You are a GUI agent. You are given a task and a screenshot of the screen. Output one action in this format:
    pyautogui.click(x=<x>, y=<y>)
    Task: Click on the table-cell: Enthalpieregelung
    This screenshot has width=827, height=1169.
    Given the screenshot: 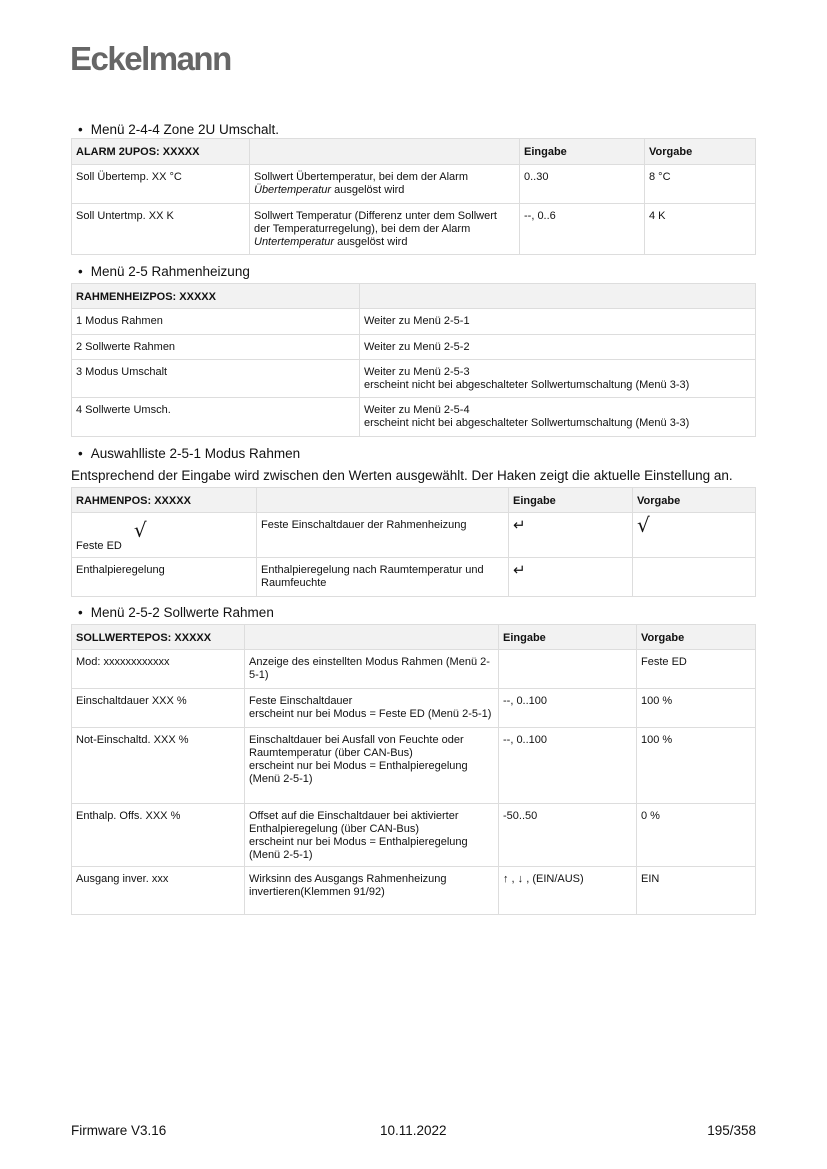 What is the action you would take?
    pyautogui.click(x=164, y=577)
    